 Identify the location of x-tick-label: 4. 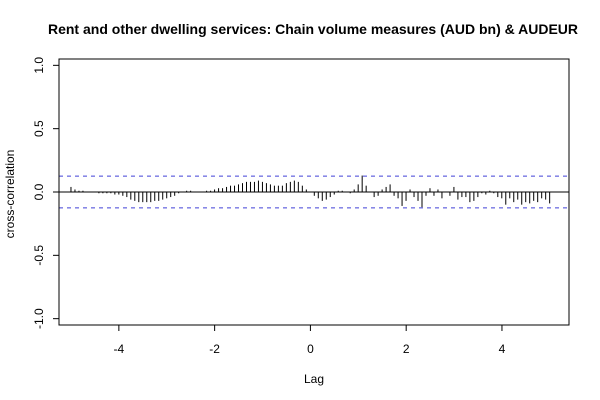
(502, 349).